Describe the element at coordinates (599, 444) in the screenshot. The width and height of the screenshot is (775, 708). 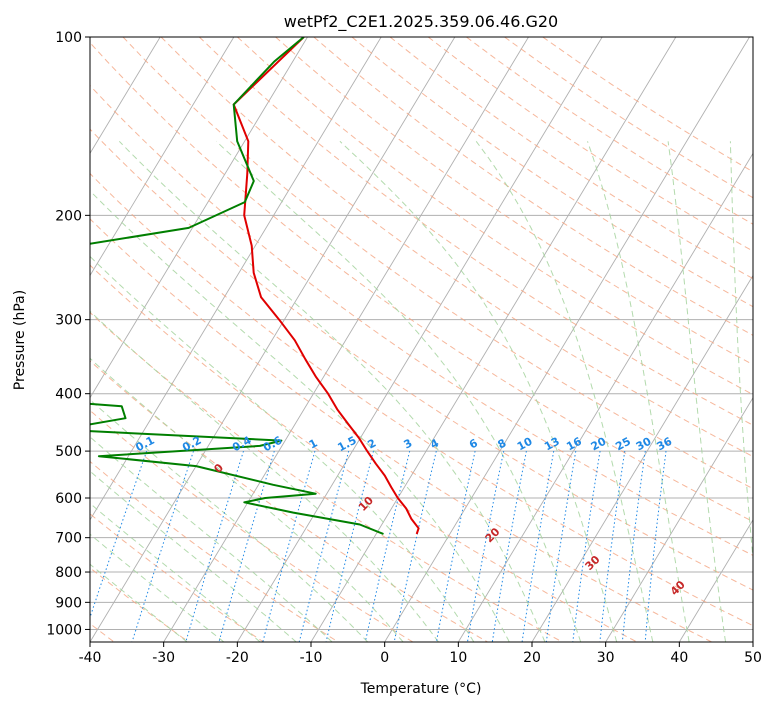
I see `mixing-ratio-label: 20` at that location.